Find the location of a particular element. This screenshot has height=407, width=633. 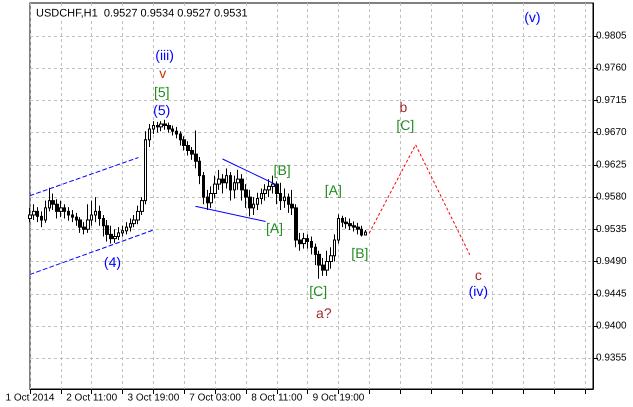

y-tick-label: 0.9355 is located at coordinates (612, 358).